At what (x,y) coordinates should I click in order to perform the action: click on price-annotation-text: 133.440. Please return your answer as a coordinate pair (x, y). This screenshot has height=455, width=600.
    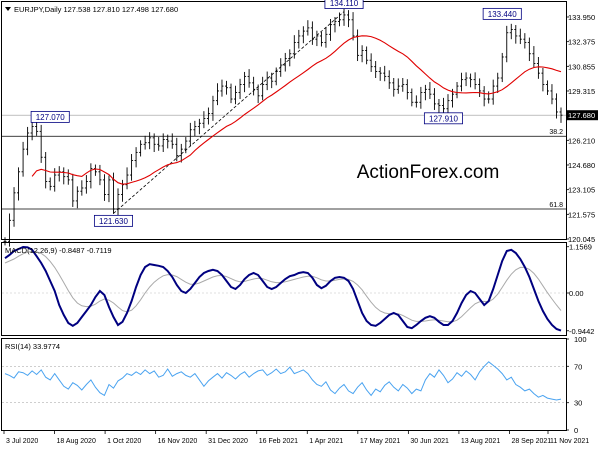
    Looking at the image, I should click on (502, 14).